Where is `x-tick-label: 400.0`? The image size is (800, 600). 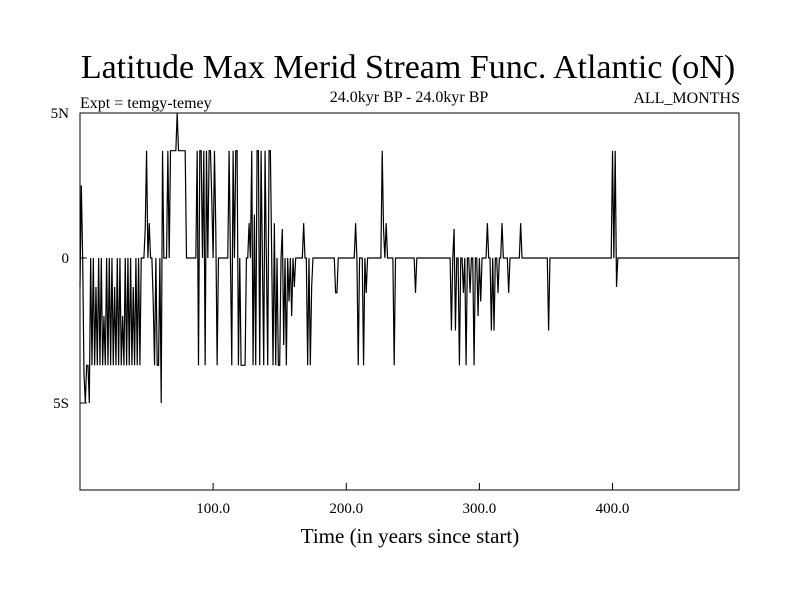
x-tick-label: 400.0 is located at coordinates (613, 509).